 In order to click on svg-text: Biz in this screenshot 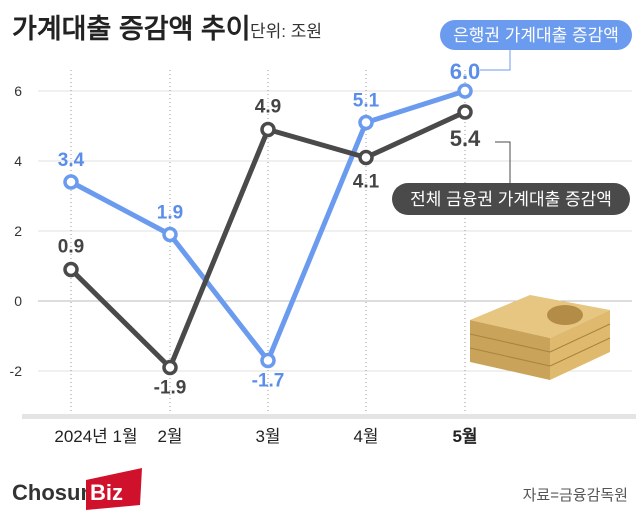, I will do `click(106, 492)`.